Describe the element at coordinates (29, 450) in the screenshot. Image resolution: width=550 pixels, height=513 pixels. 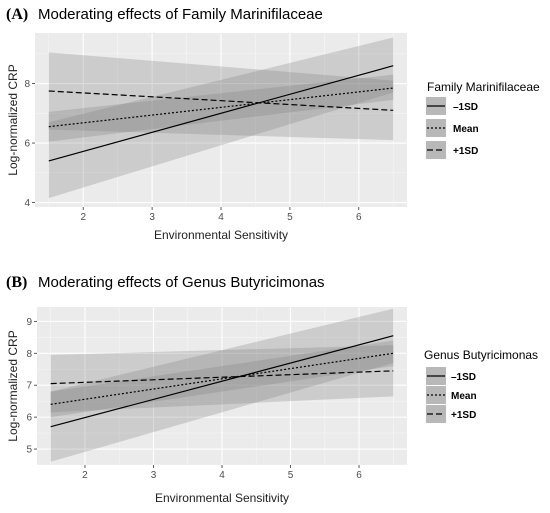
I see `y-tick-label: 5` at that location.